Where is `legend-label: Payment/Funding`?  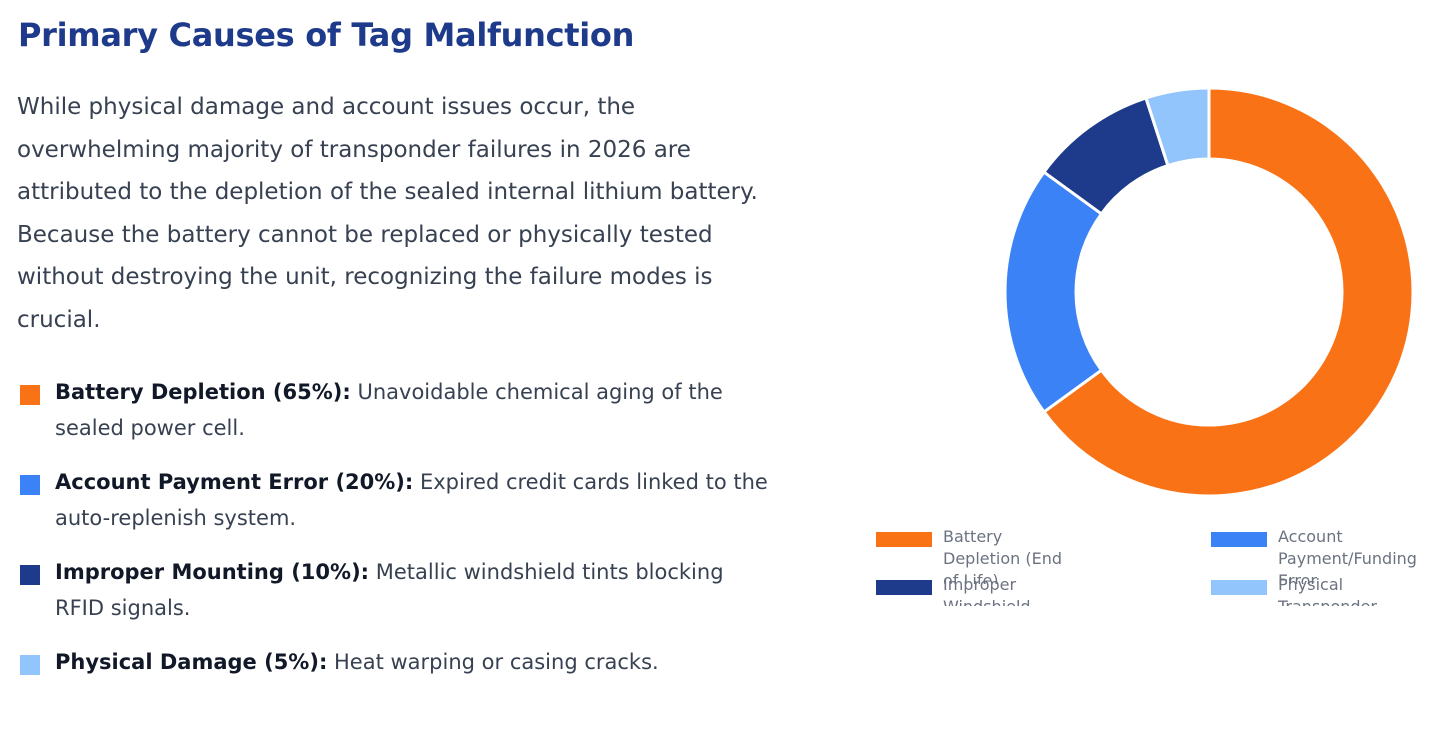
legend-label: Payment/Funding is located at coordinates (1347, 558).